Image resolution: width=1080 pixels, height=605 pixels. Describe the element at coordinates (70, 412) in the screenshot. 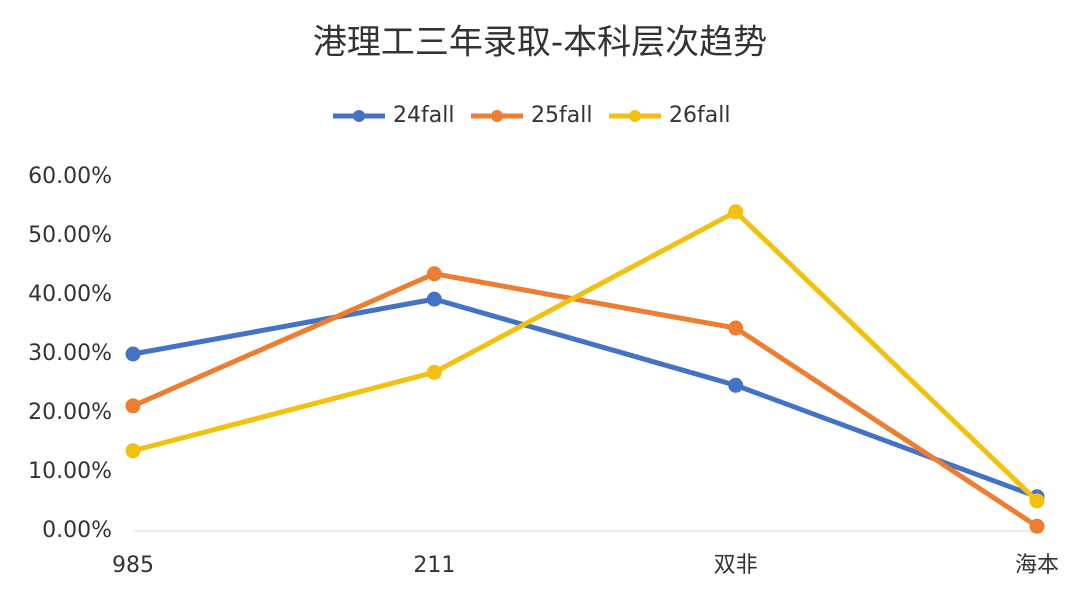

I see `y-tick-label: 20.00%` at that location.